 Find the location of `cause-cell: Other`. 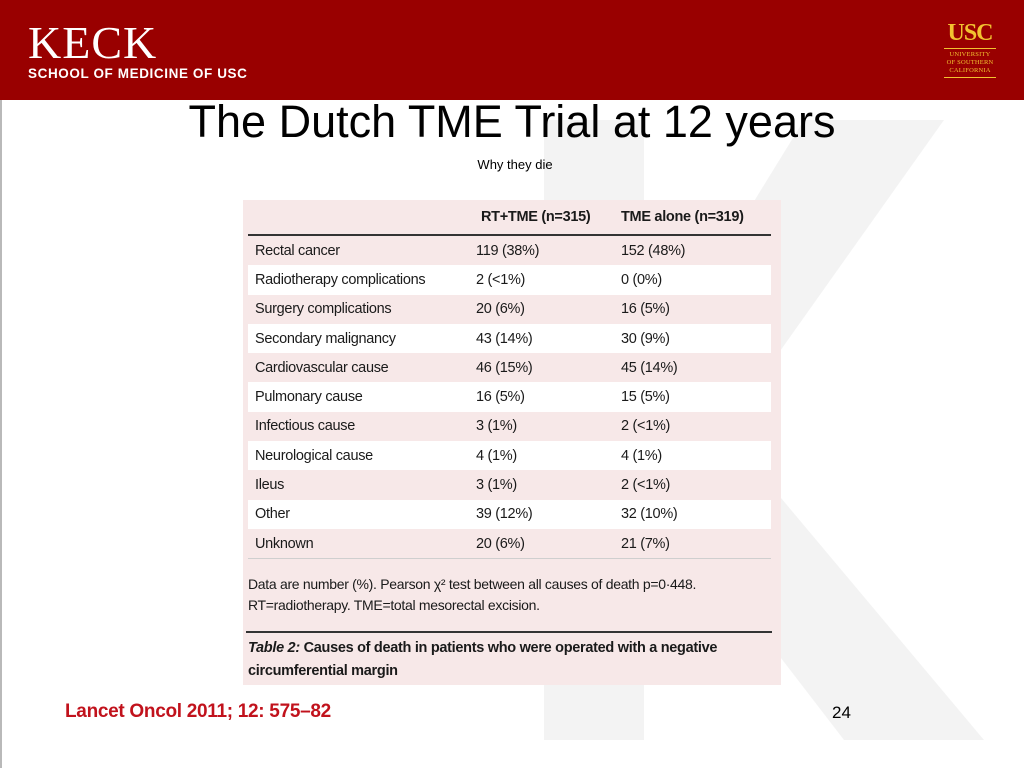

cause-cell: Other is located at coordinates (362, 514).